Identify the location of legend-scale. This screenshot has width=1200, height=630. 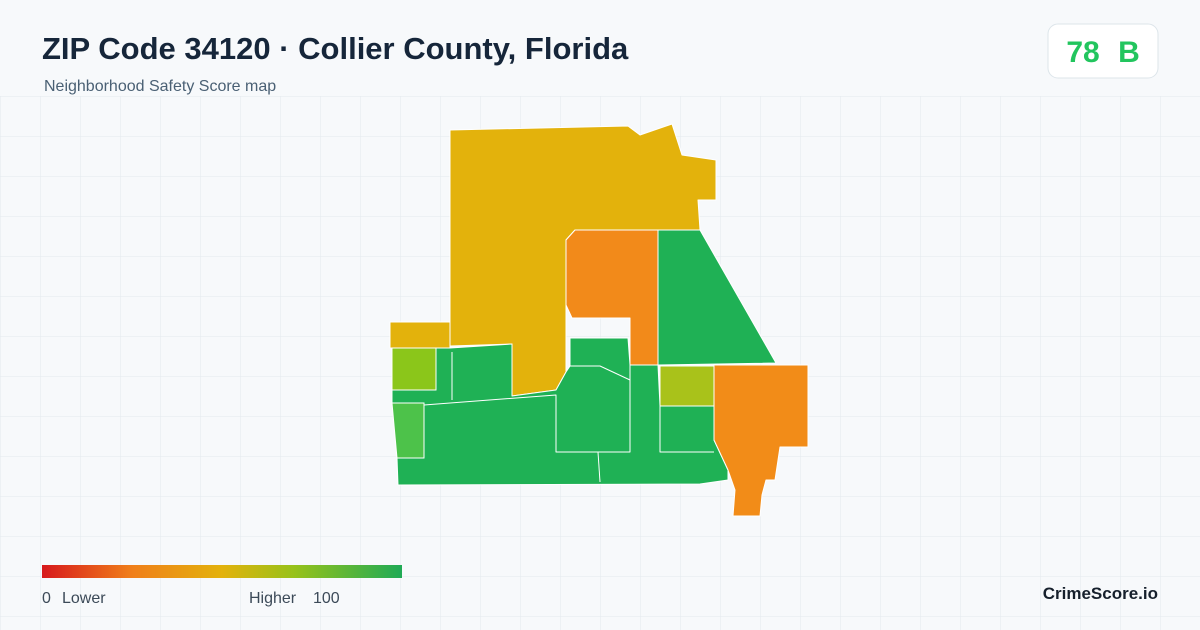
(222, 571).